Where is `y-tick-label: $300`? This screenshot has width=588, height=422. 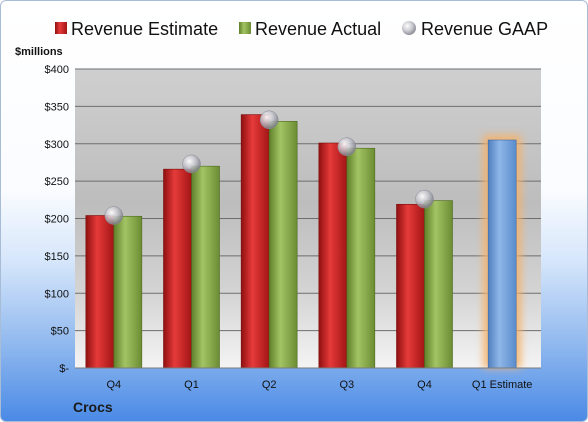 y-tick-label: $300 is located at coordinates (57, 145).